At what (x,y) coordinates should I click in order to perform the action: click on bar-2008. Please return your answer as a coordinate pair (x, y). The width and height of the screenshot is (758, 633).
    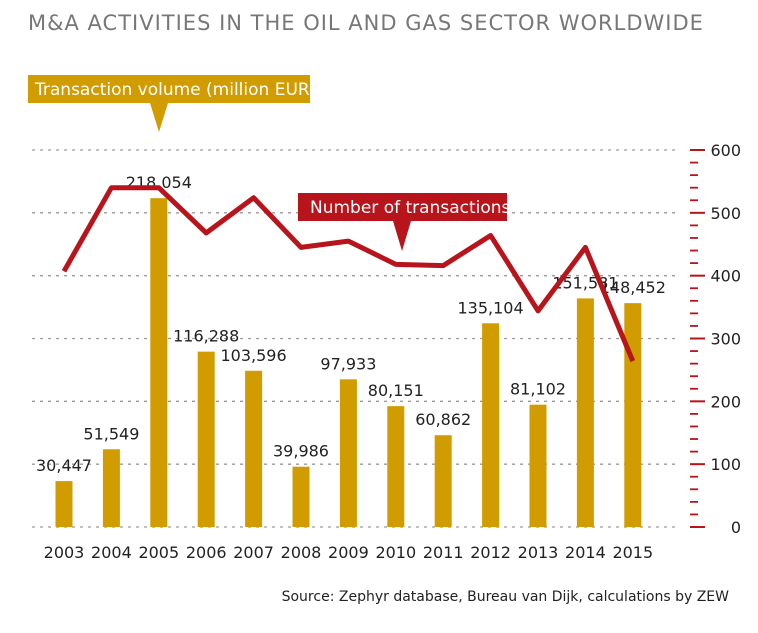
    Looking at the image, I should click on (301, 496).